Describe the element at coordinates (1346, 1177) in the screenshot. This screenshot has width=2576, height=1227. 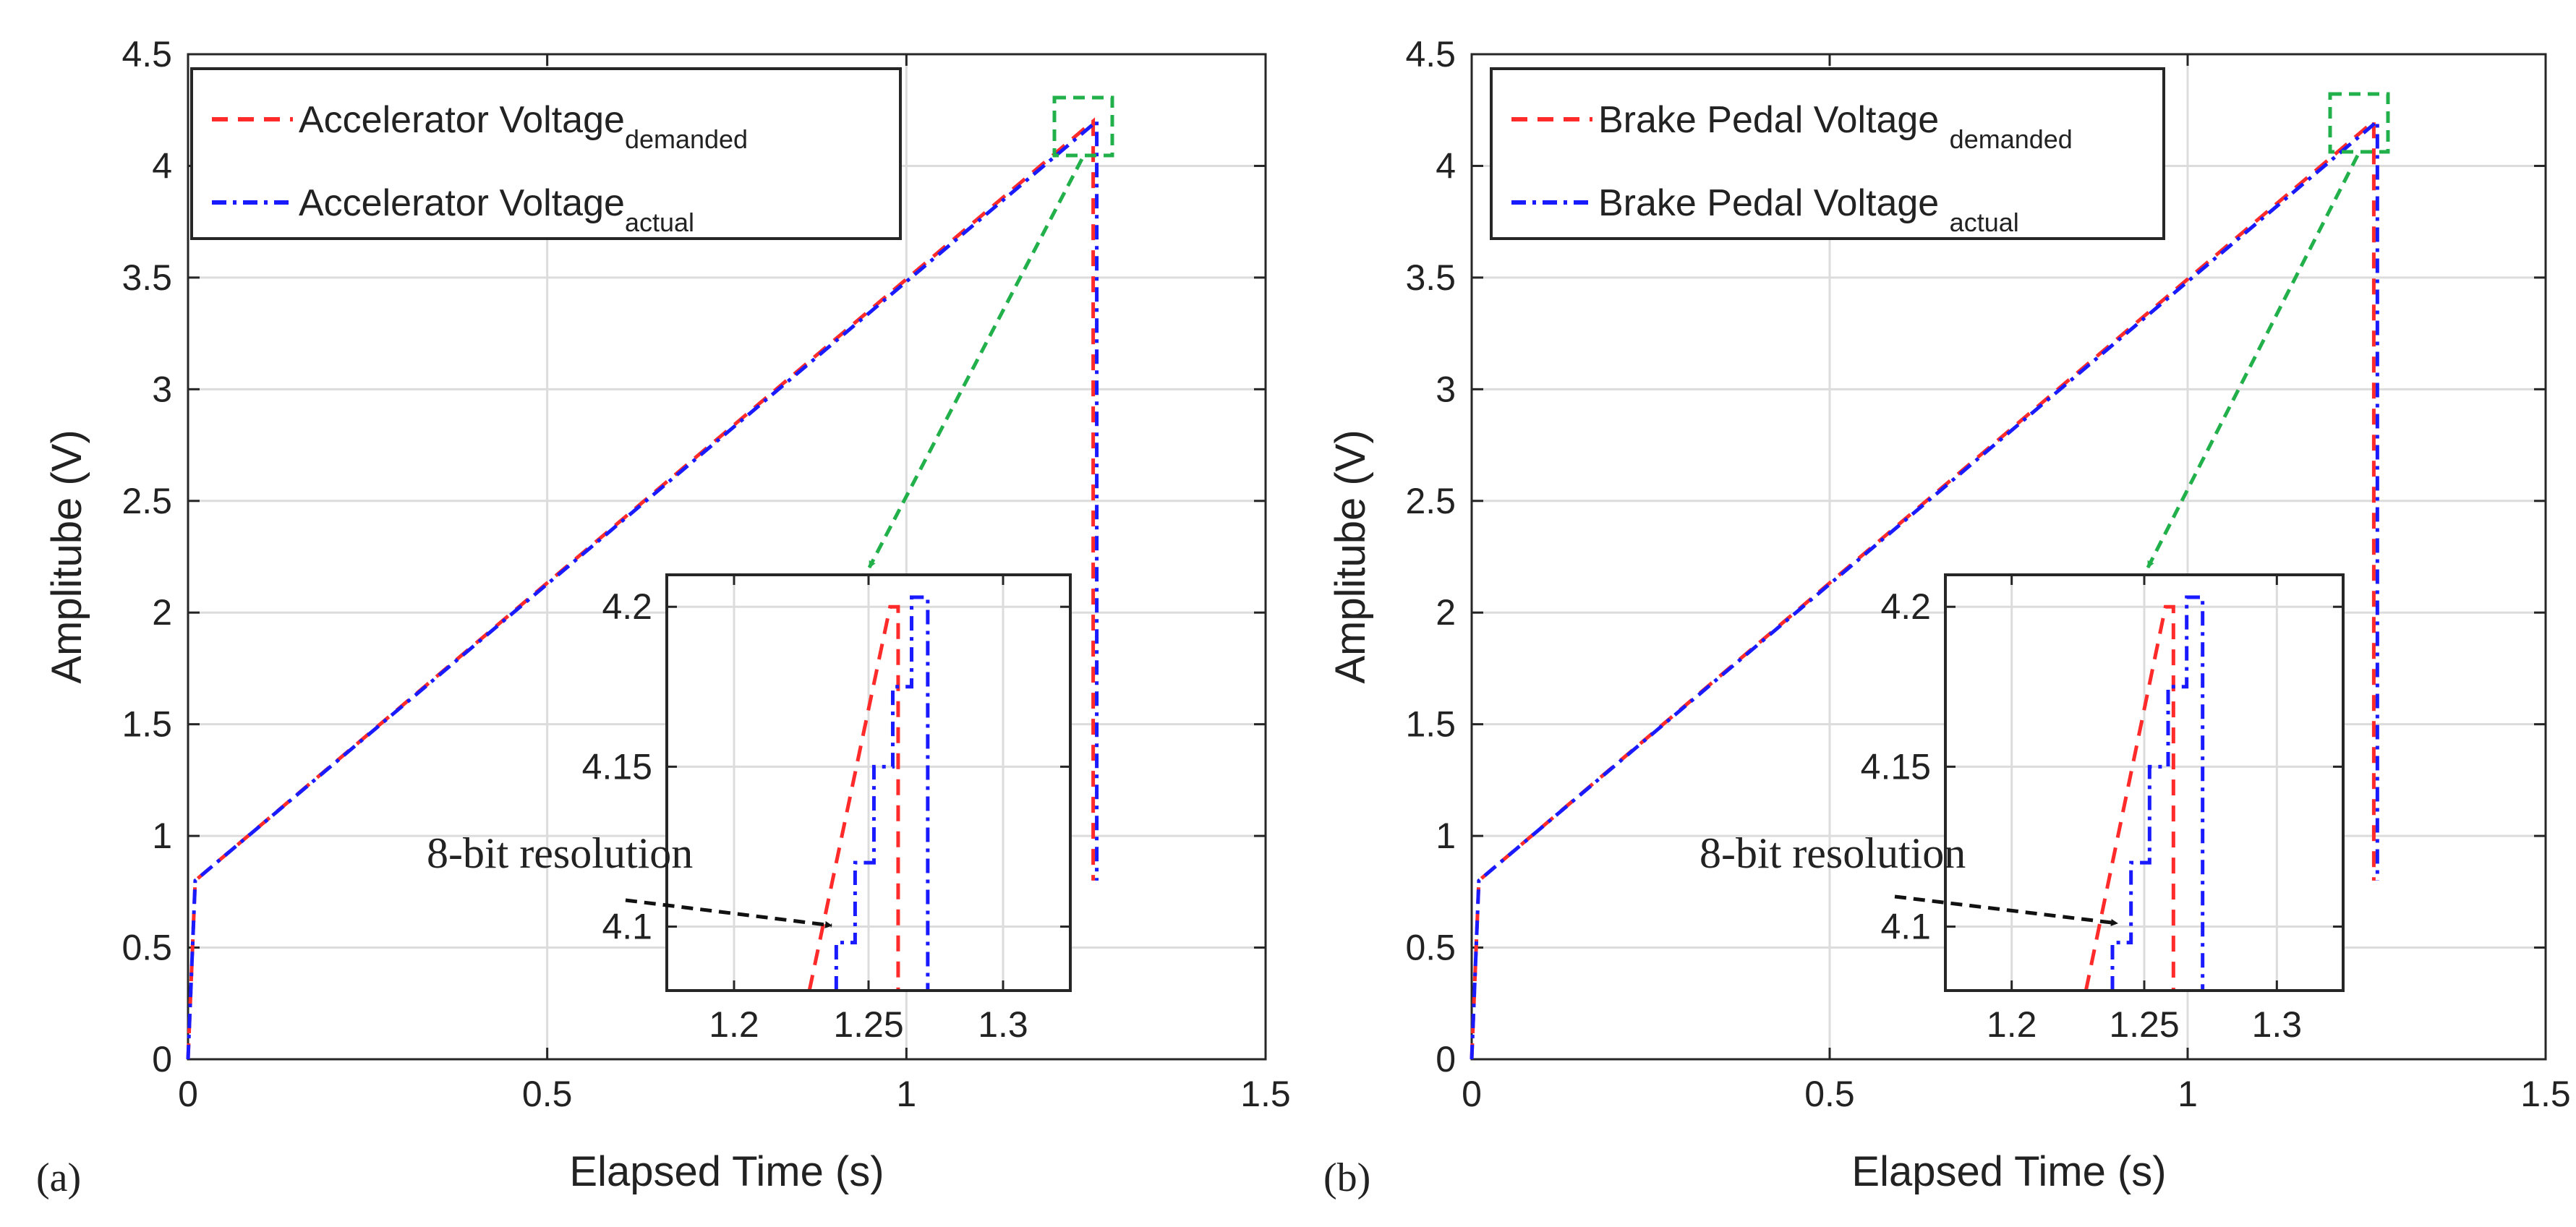
I see `panel-label: (b)` at that location.